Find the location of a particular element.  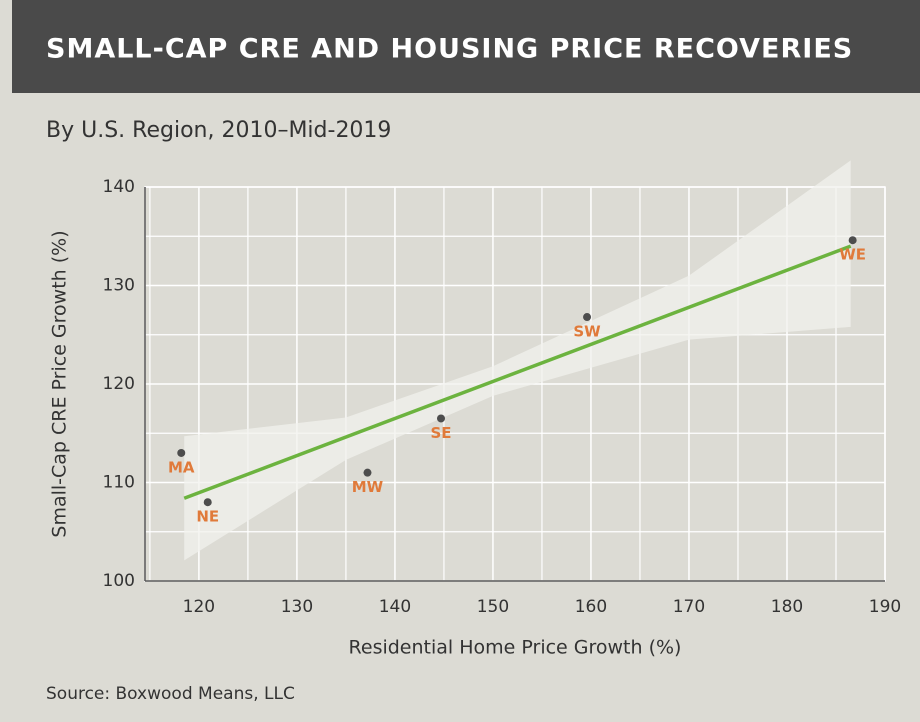

x-tick-label: 140 is located at coordinates (395, 607).